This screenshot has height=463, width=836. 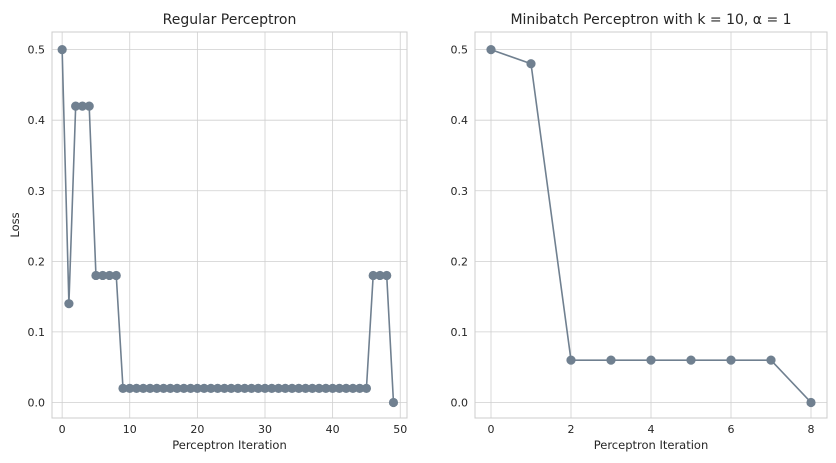 I want to click on chart-title: Regular Perceptron, so click(x=230, y=20).